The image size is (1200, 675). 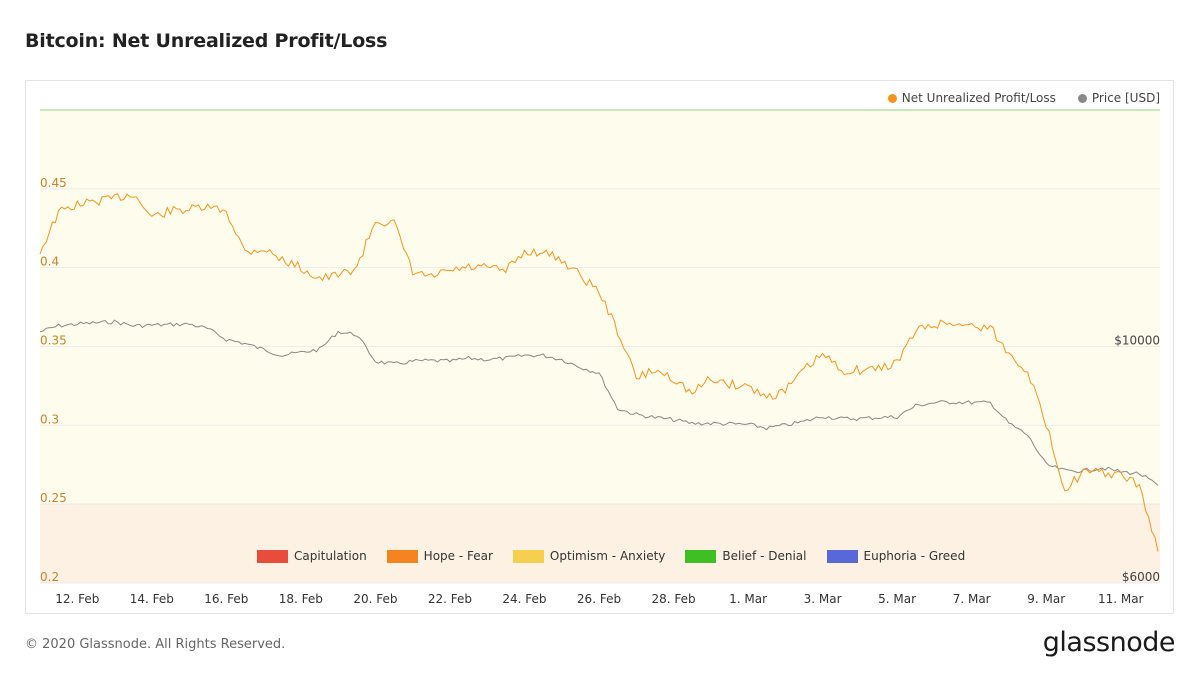 What do you see at coordinates (914, 556) in the screenshot?
I see `zone-label: Euphoria - Greed` at bounding box center [914, 556].